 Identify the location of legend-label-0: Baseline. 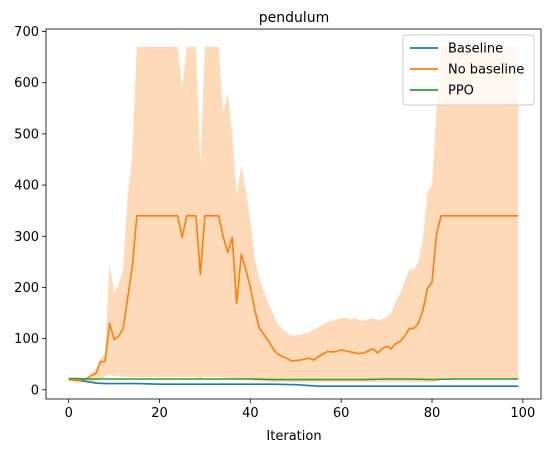
(475, 49).